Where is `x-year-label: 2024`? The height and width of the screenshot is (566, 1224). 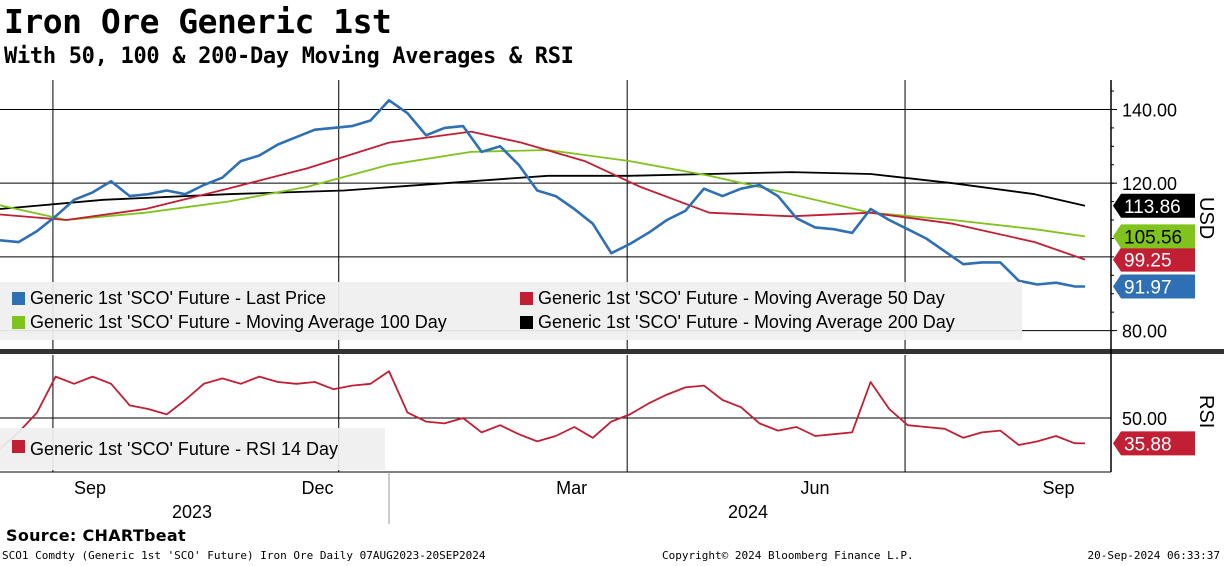 x-year-label: 2024 is located at coordinates (748, 512).